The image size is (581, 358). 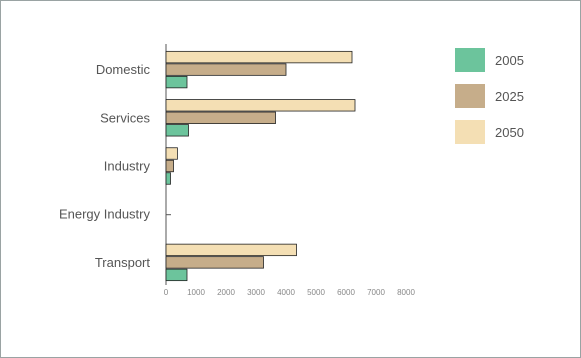 I want to click on bar-industry-2050, so click(x=171, y=153).